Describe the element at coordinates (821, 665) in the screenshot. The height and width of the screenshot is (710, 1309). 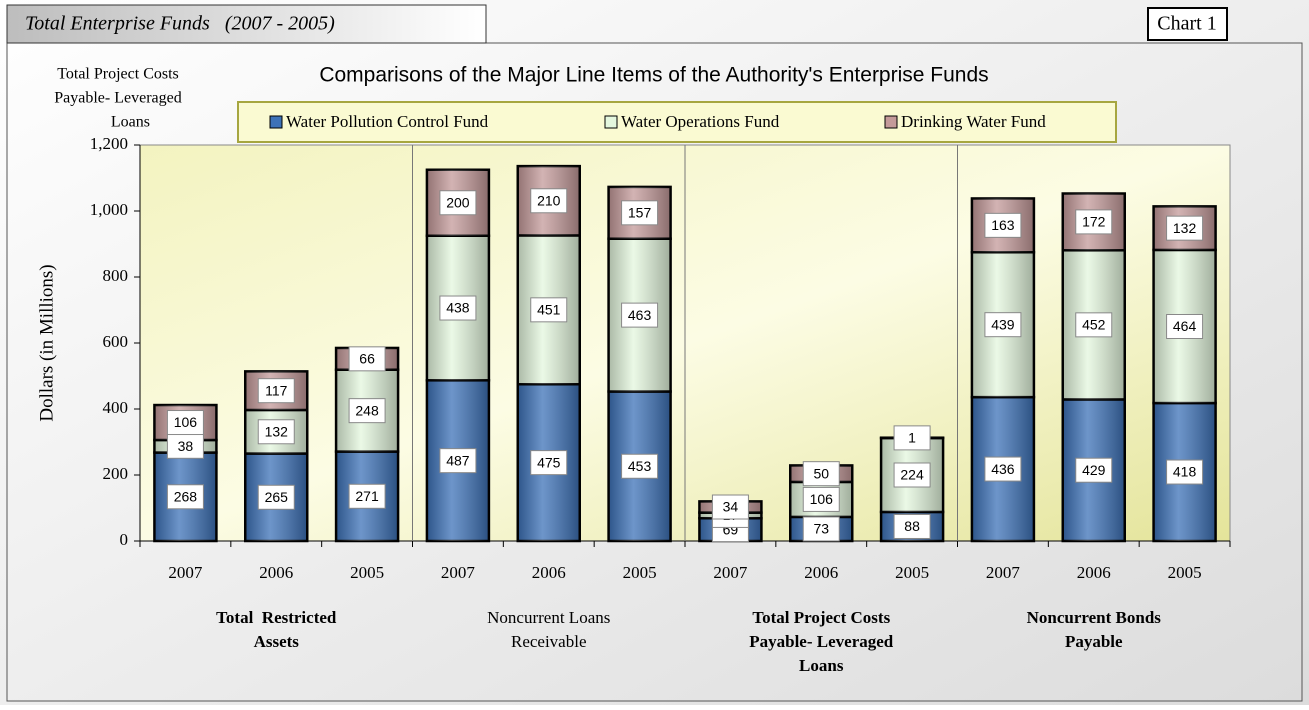
I see `group-label: Loans` at that location.